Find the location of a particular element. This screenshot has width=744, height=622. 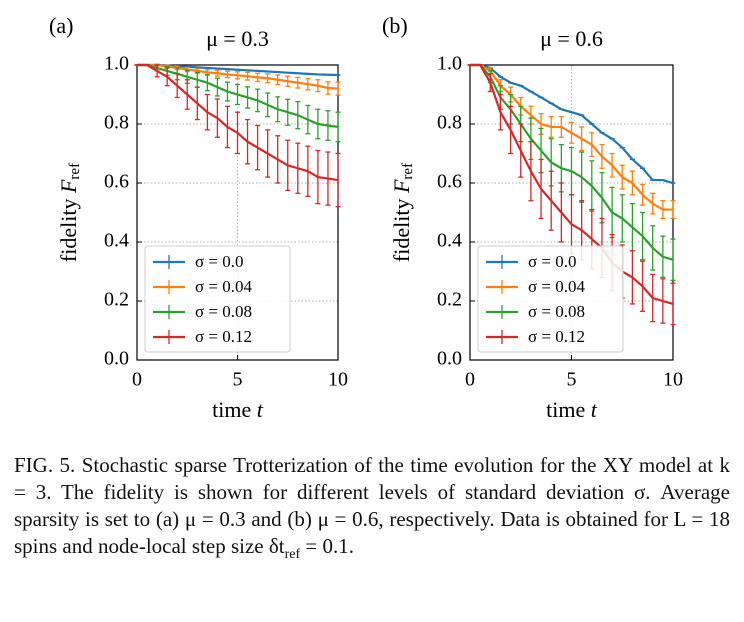

panel-label: (b) is located at coordinates (395, 25).